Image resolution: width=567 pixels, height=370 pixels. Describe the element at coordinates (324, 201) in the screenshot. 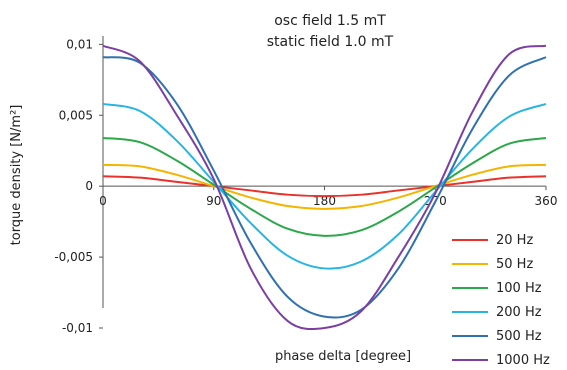

I see `x-tick-label: 180` at that location.